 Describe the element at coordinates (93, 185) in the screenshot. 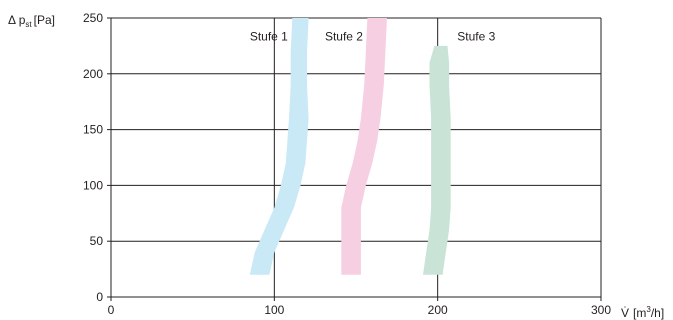

I see `y-tick-label-100: 100` at that location.